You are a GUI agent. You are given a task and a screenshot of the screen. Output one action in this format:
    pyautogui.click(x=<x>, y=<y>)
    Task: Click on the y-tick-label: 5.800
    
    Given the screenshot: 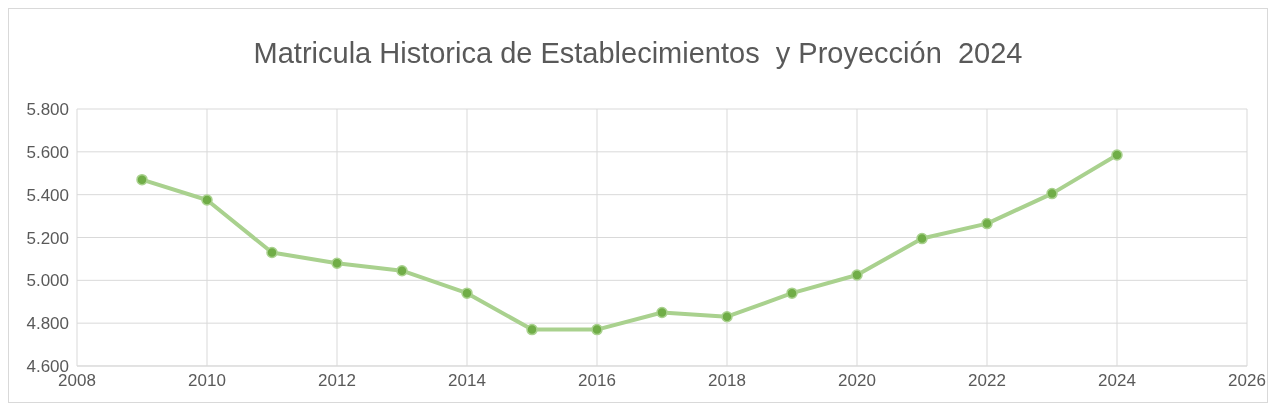 What is the action you would take?
    pyautogui.click(x=47, y=110)
    